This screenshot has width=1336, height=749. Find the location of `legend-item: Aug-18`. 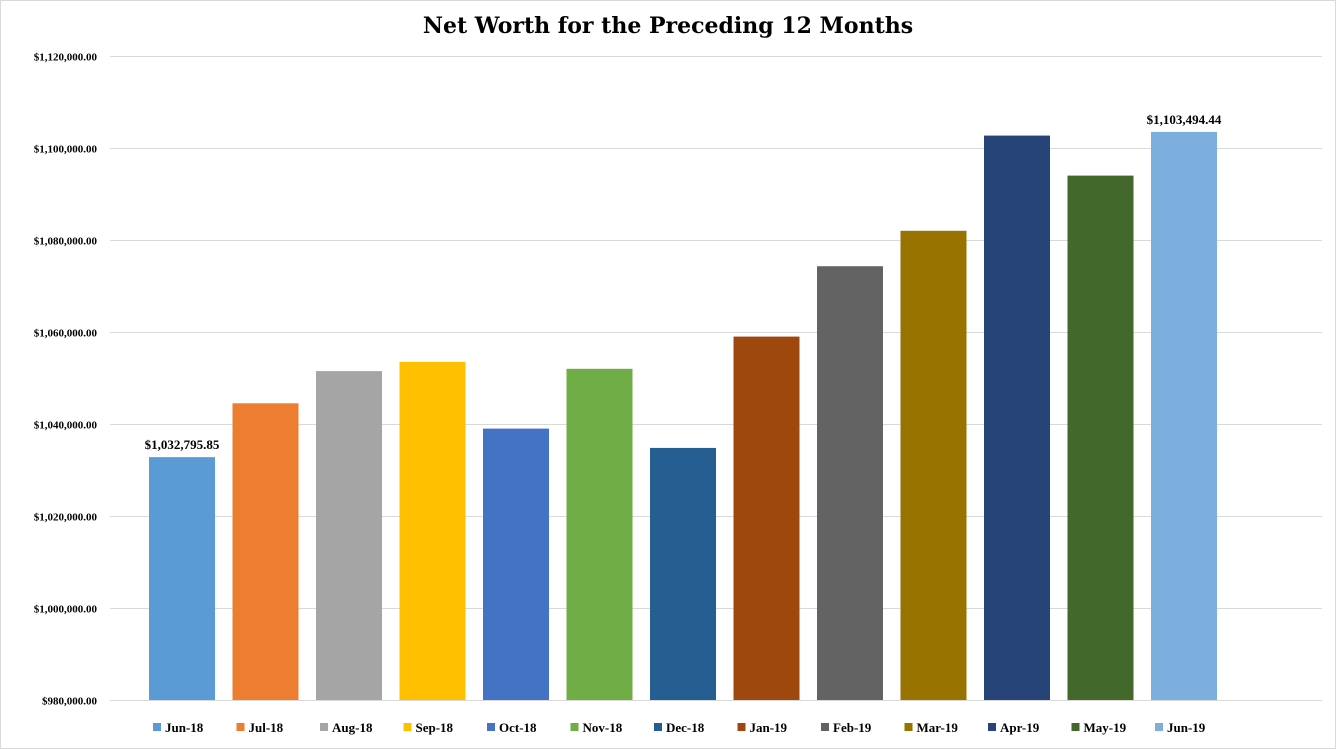

legend-item: Aug-18 is located at coordinates (346, 727).